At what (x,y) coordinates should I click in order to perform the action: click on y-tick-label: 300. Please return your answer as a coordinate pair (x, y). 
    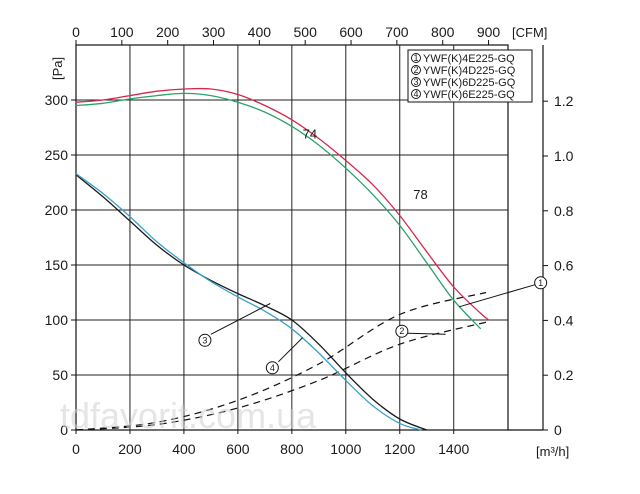
    Looking at the image, I should click on (57, 100).